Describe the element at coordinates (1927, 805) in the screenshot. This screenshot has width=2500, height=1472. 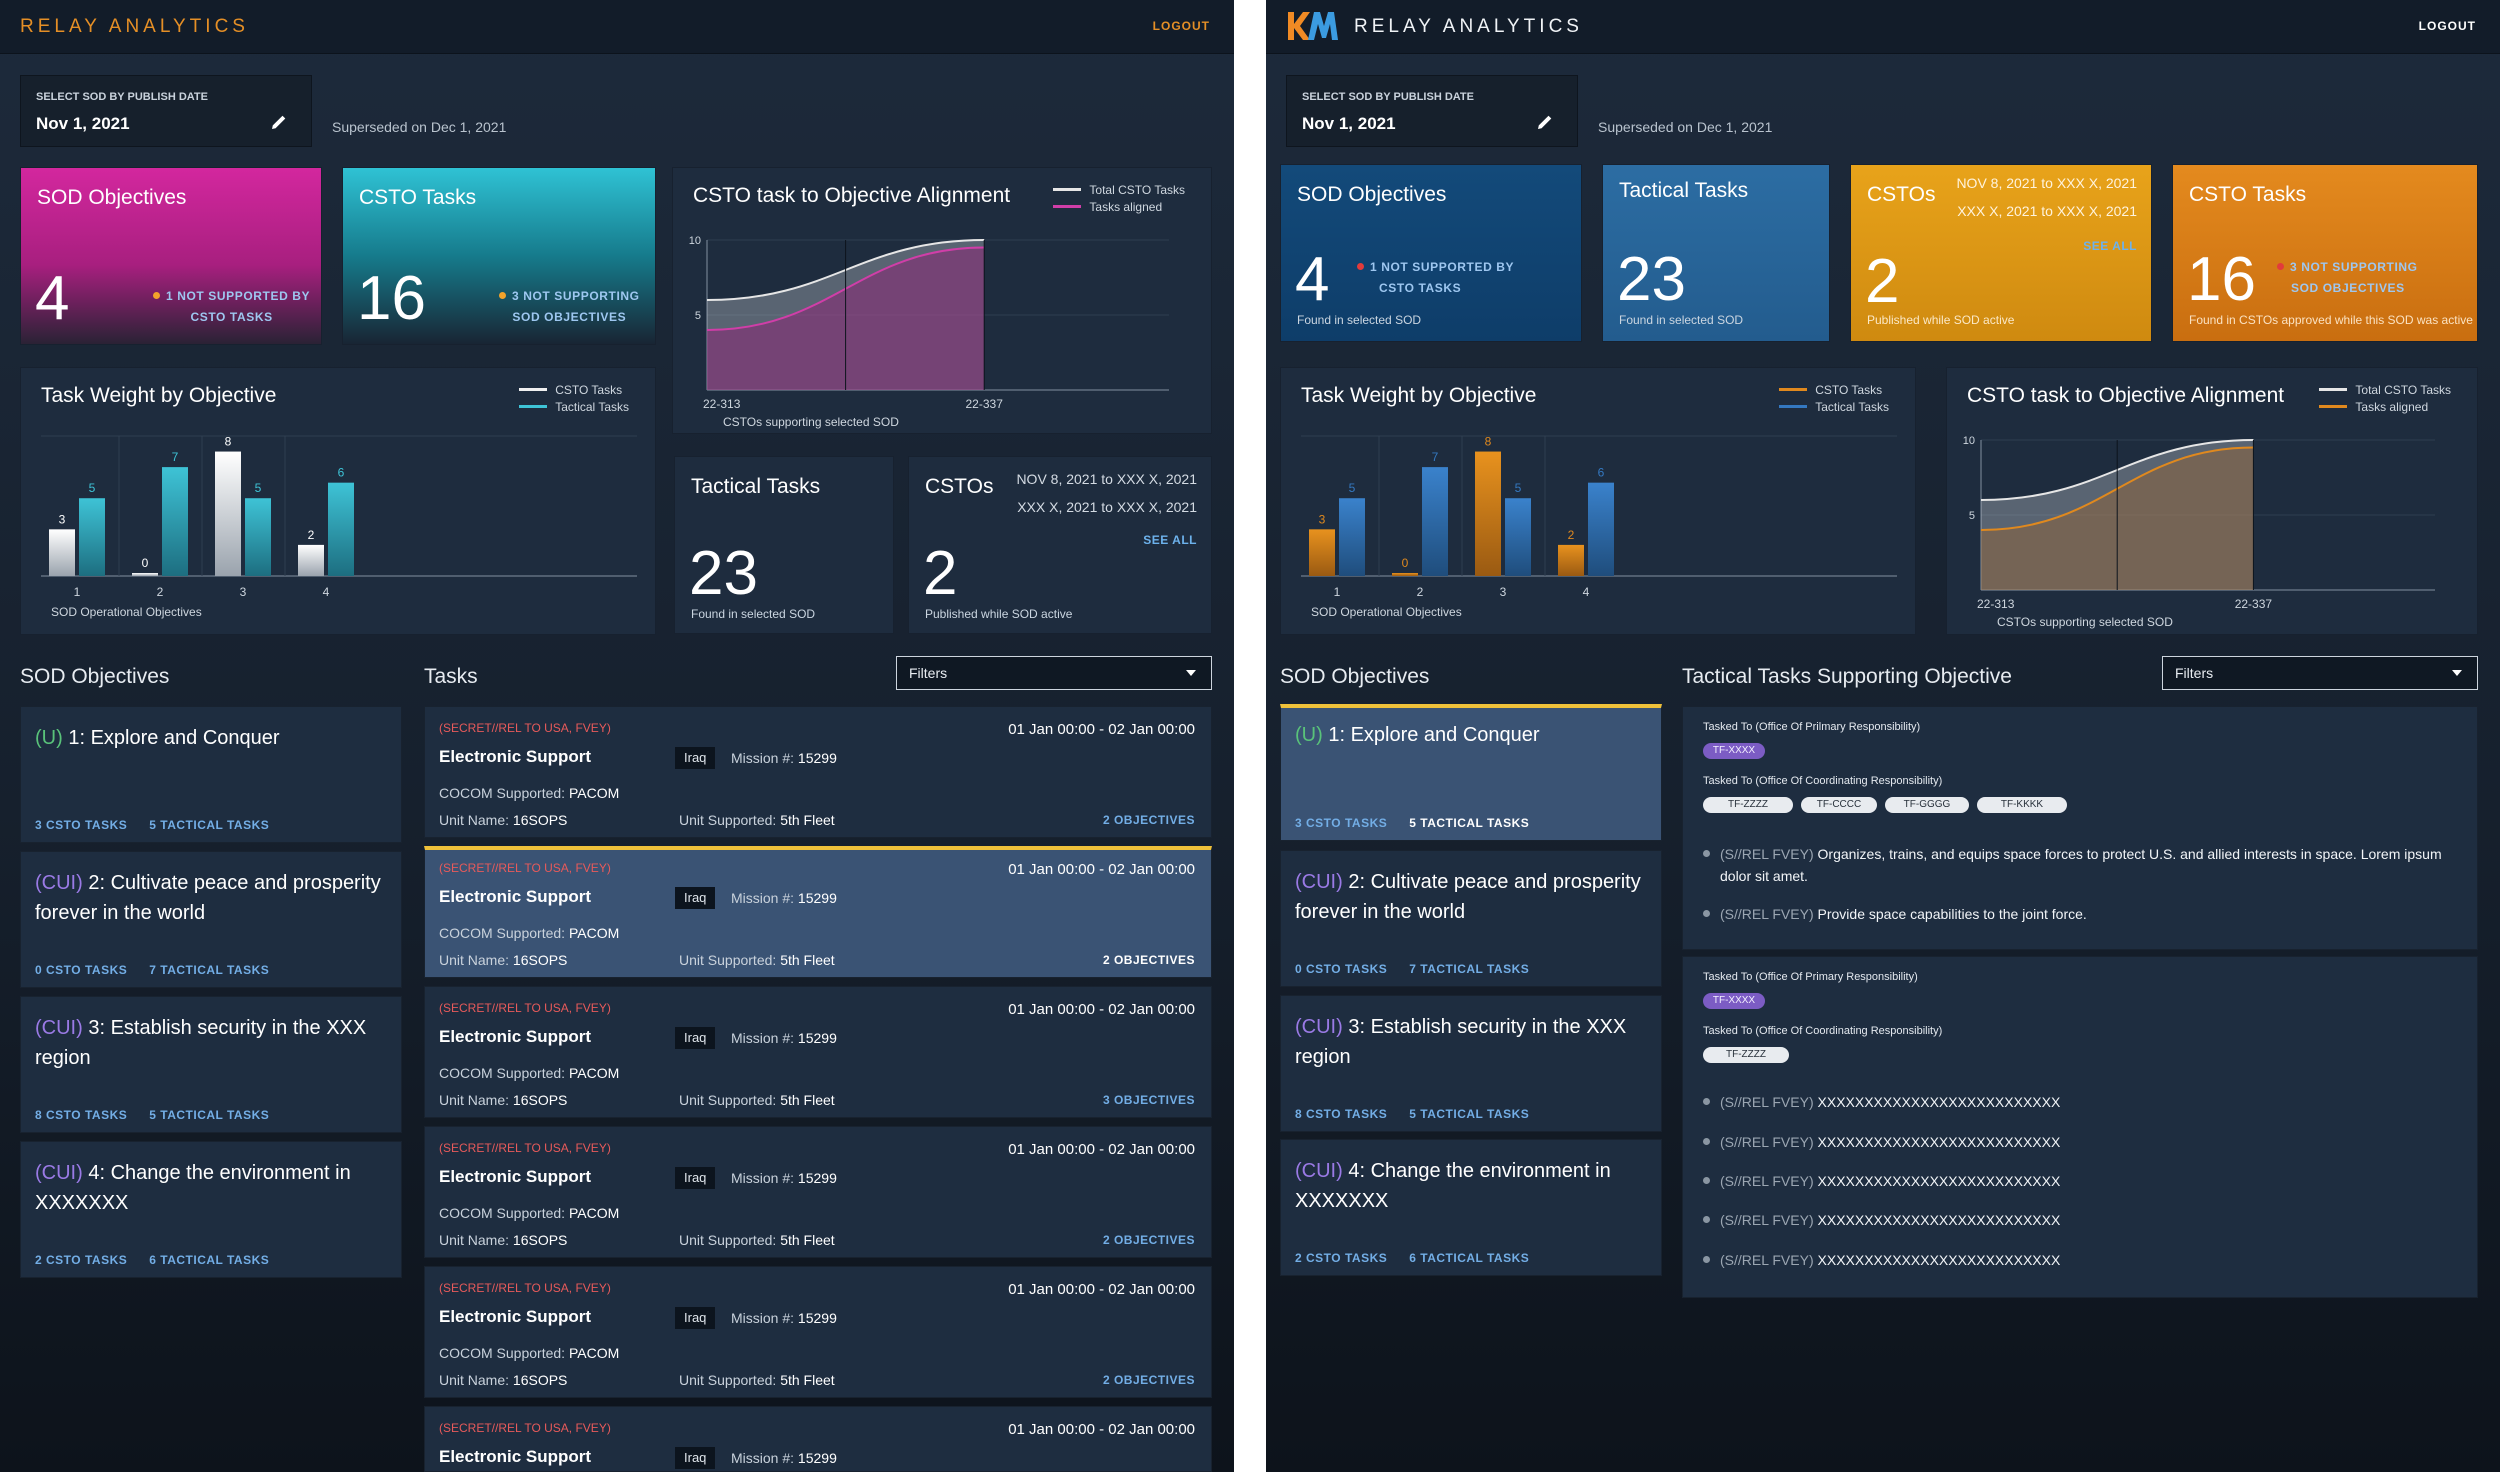
I see `coordinating-office-chip: TF-GGGG` at that location.